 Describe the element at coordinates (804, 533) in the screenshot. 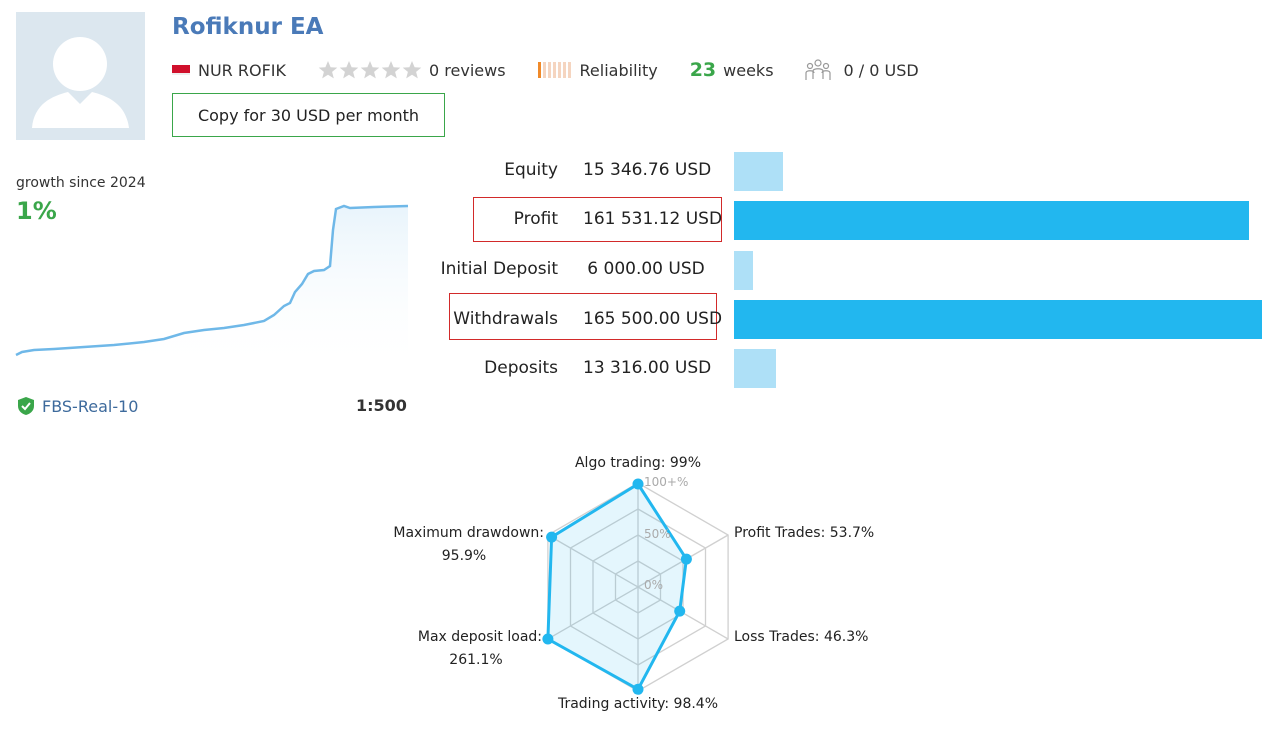

I see `radar-label-profit-trades: Profit Trades: 53.7%` at that location.